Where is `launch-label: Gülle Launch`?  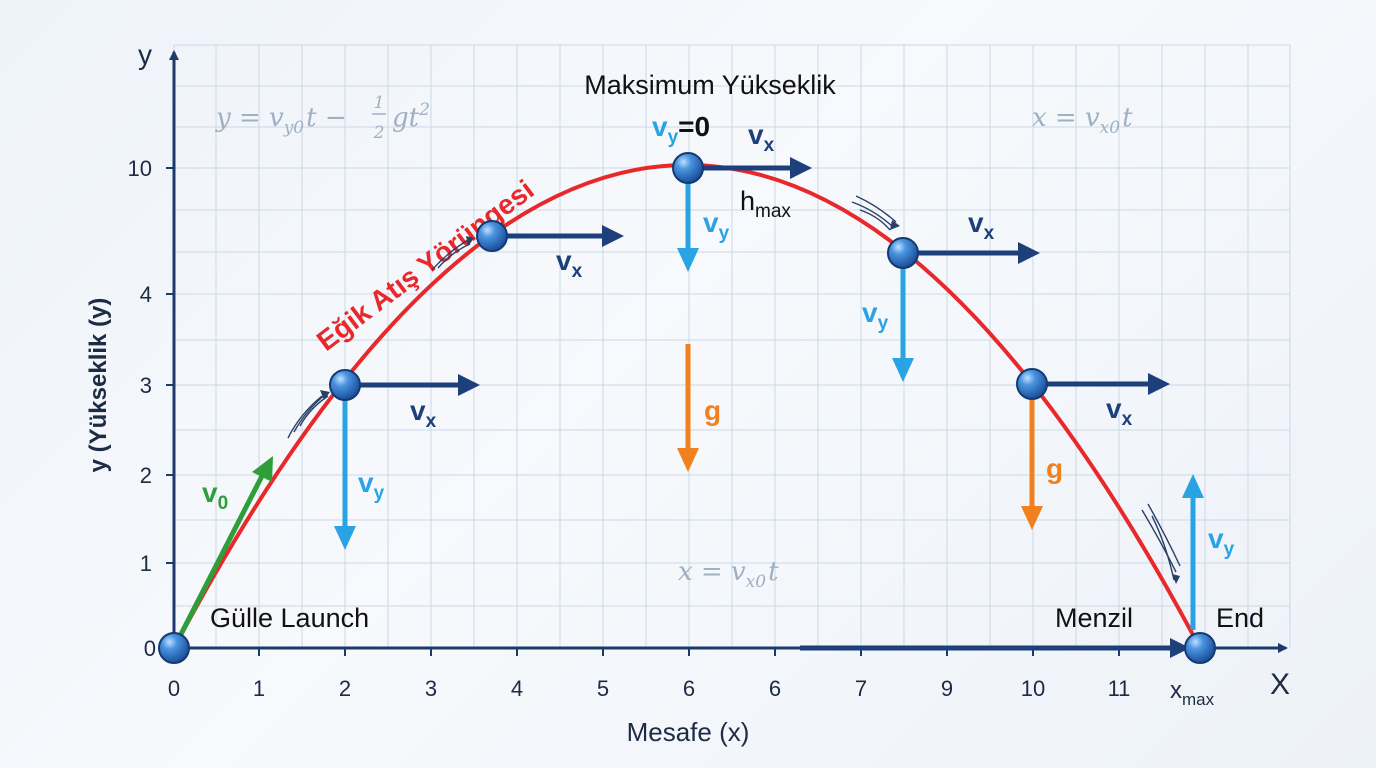 launch-label: Gülle Launch is located at coordinates (289, 618).